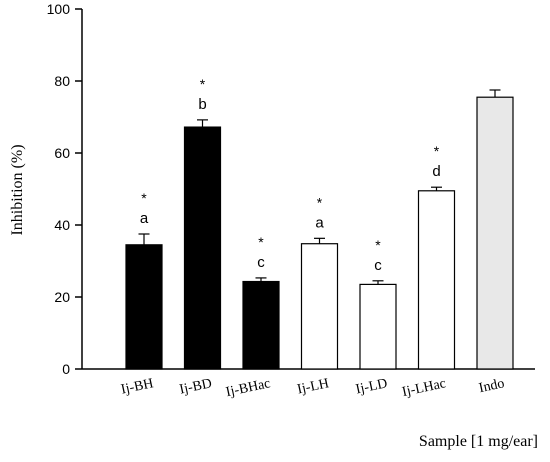  What do you see at coordinates (144, 198) in the screenshot?
I see `bar-star-0: *` at bounding box center [144, 198].